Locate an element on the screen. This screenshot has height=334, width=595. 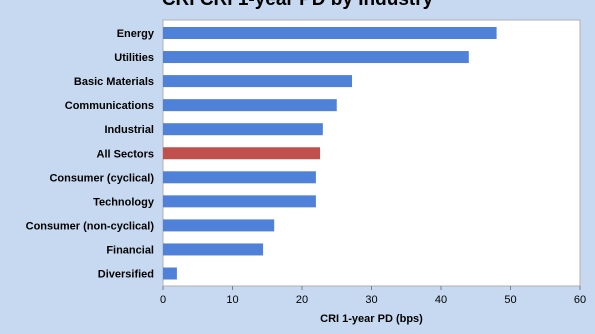
category-label: Consumer (cyclical) is located at coordinates (101, 178).